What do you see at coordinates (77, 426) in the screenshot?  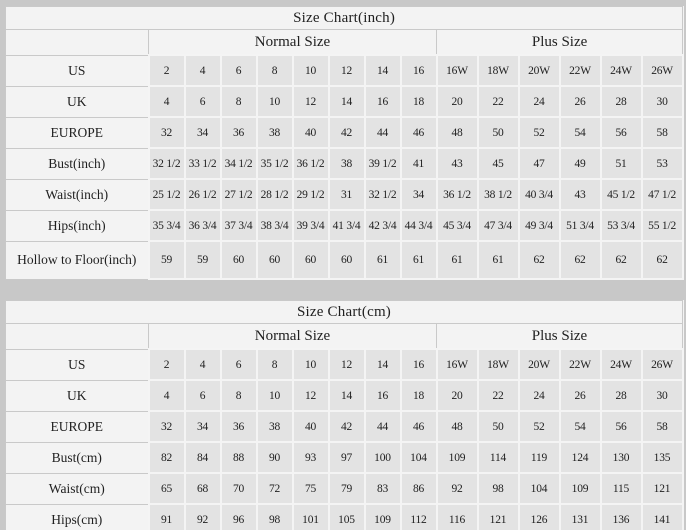 I see `row-label: EUROPE` at bounding box center [77, 426].